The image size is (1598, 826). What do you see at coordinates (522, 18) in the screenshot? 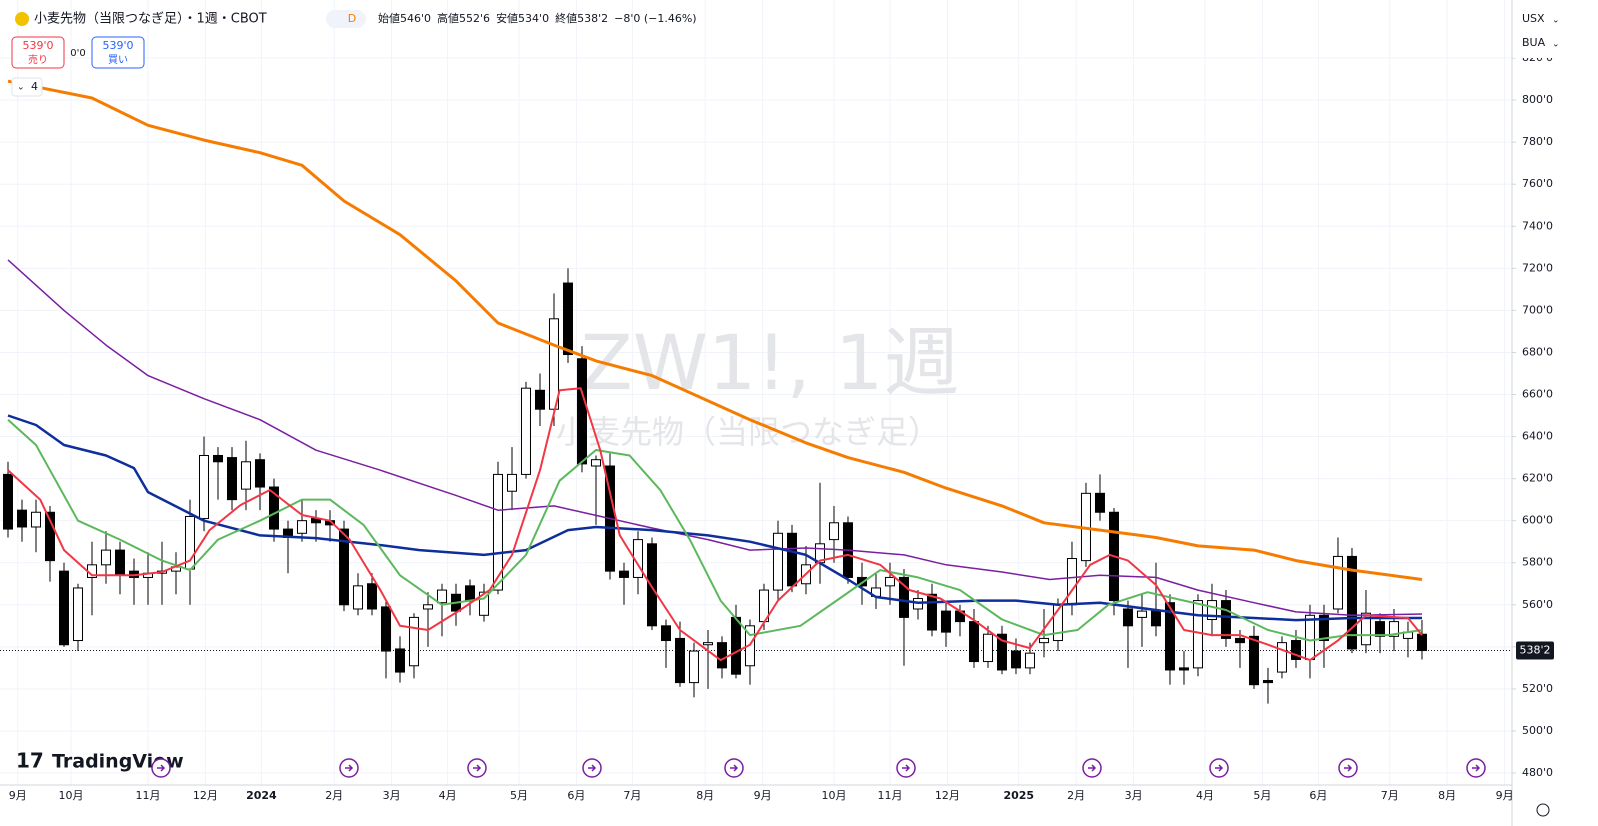
I see `ohlc-value: 安値534'0` at bounding box center [522, 18].